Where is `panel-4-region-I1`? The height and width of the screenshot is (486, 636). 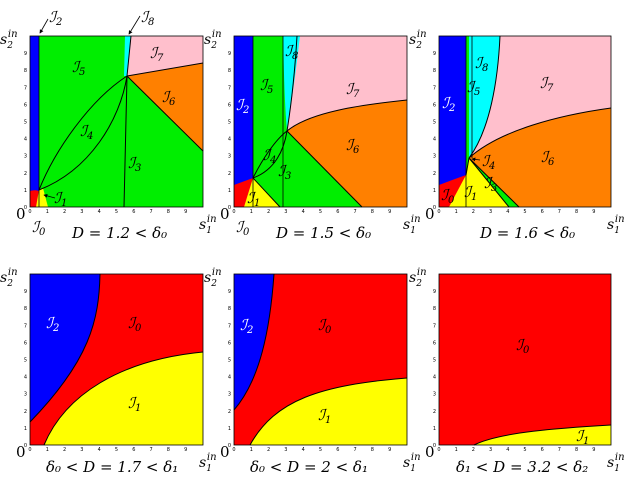
panel-4-region-I1 is located at coordinates (123, 398).